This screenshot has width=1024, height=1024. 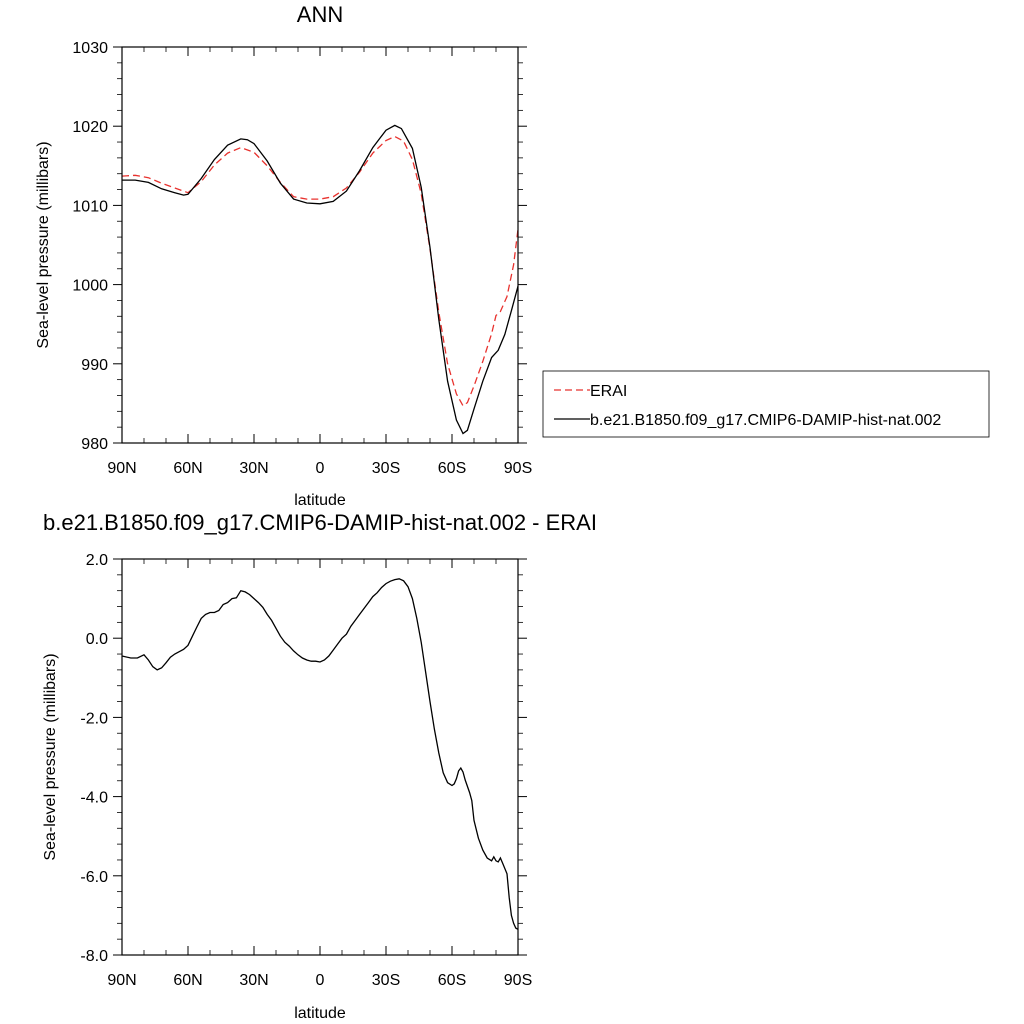 What do you see at coordinates (94, 365) in the screenshot?
I see `y-tick-label: 990` at bounding box center [94, 365].